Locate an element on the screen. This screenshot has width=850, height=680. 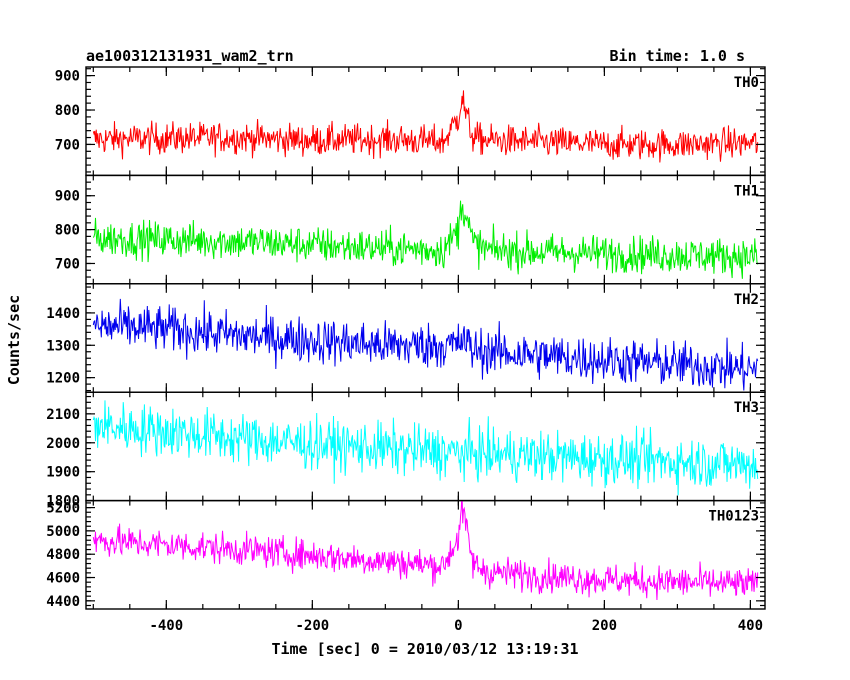
y-tick-label: 5000 is located at coordinates (63, 532).